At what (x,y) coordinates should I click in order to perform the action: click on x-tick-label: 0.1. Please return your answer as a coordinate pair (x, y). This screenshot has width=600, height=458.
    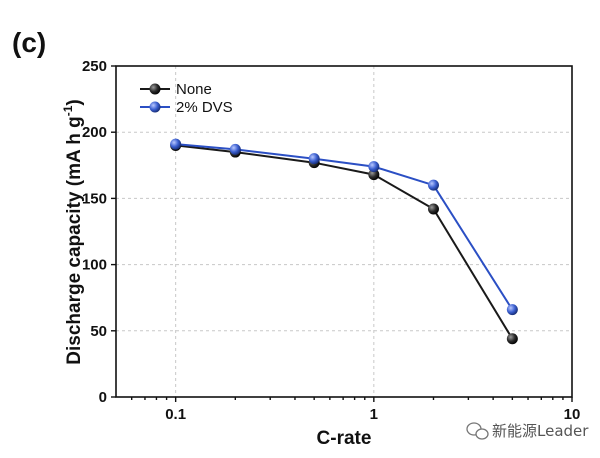
    Looking at the image, I should click on (175, 414).